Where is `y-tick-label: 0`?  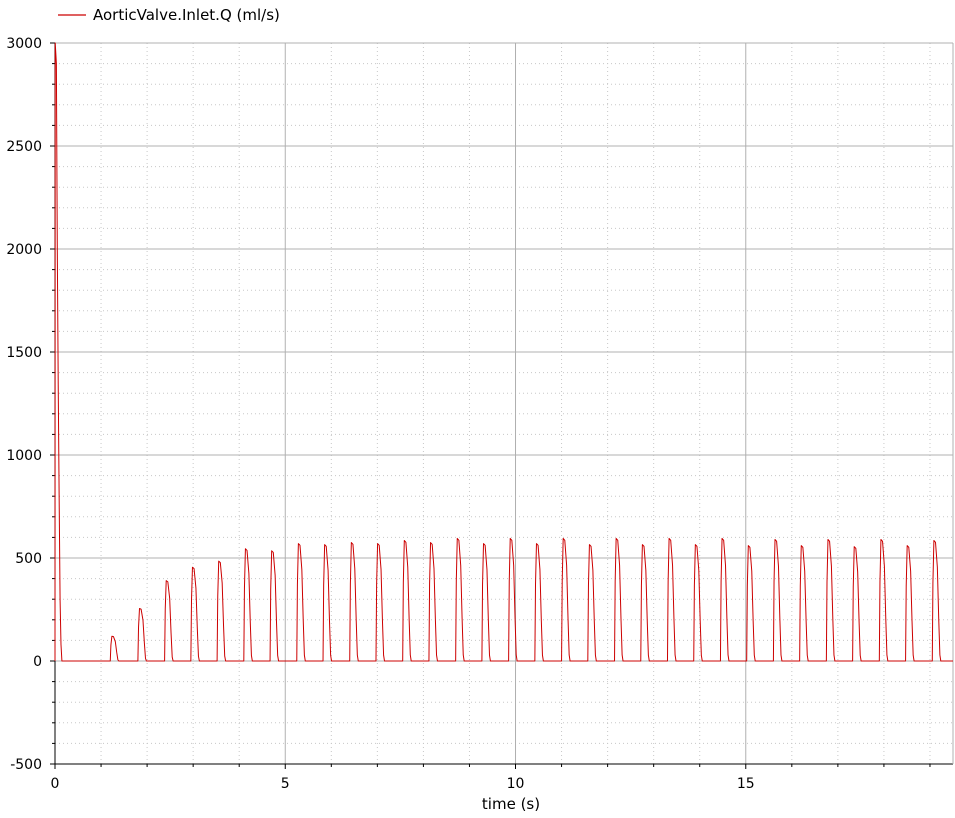
y-tick-label: 0 is located at coordinates (37, 662).